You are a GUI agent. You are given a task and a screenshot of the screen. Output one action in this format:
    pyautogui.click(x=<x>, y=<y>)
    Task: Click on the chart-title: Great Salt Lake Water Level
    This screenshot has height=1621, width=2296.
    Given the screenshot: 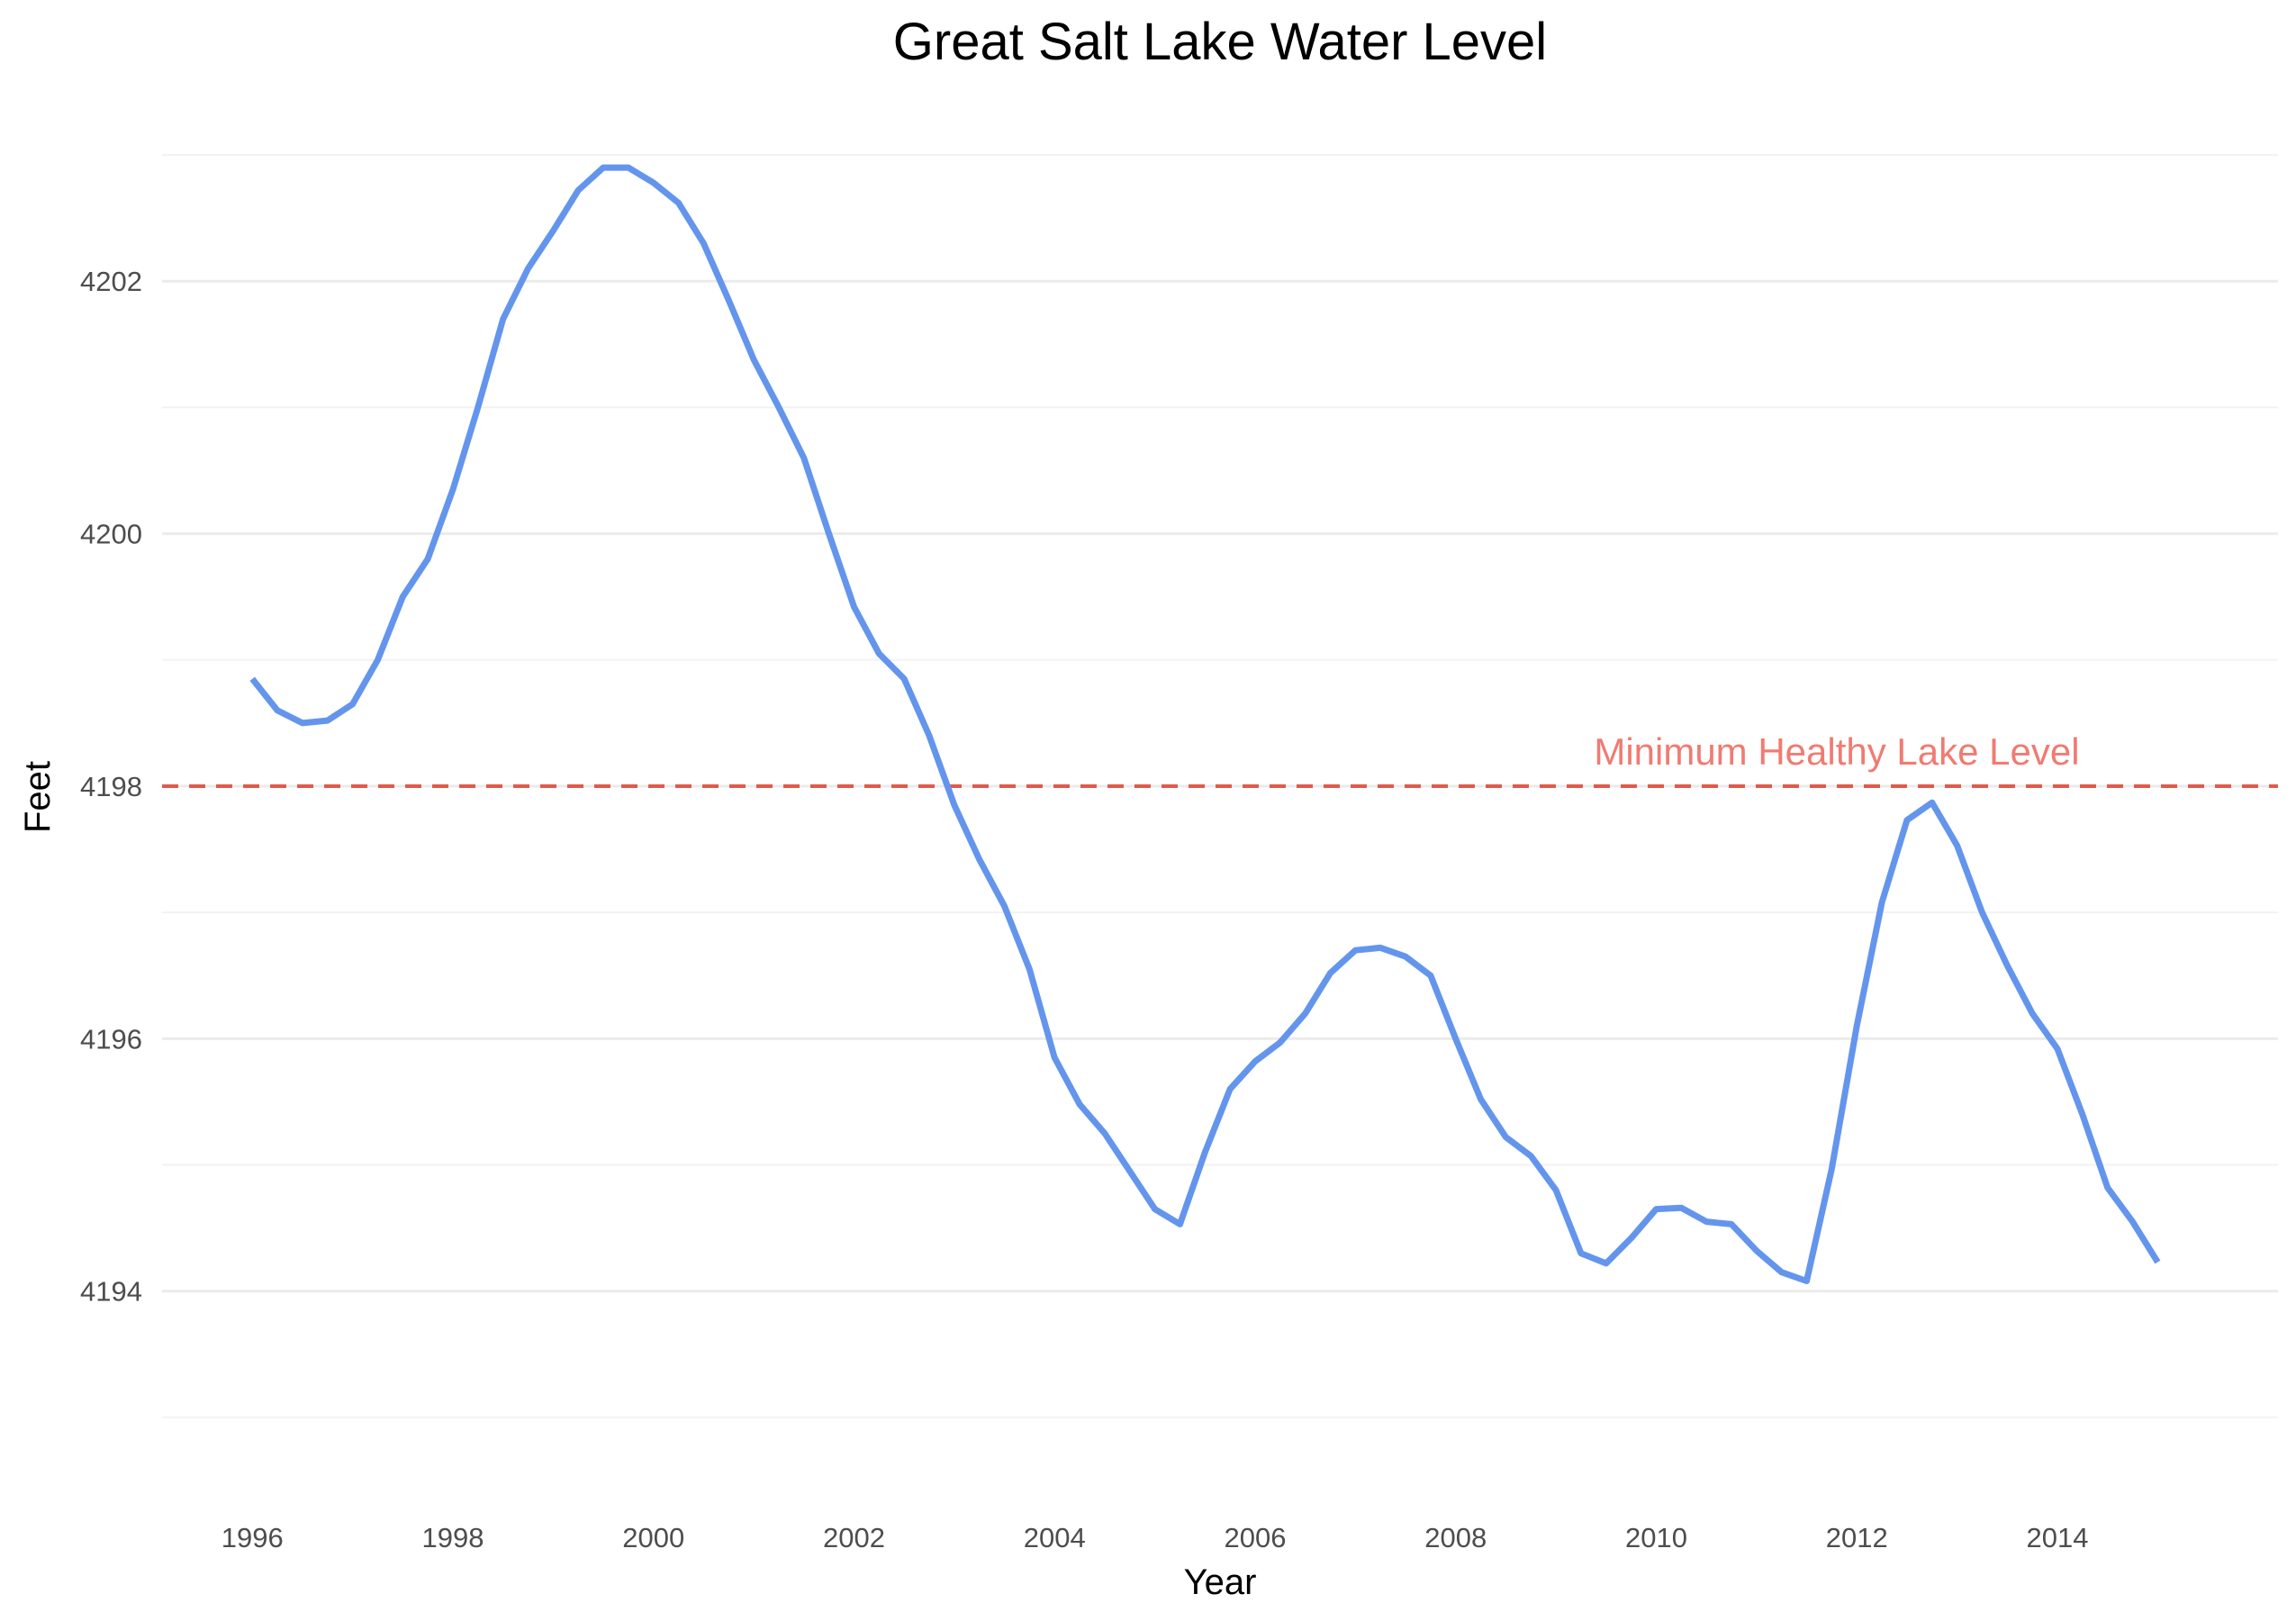 What is the action you would take?
    pyautogui.click(x=1220, y=42)
    